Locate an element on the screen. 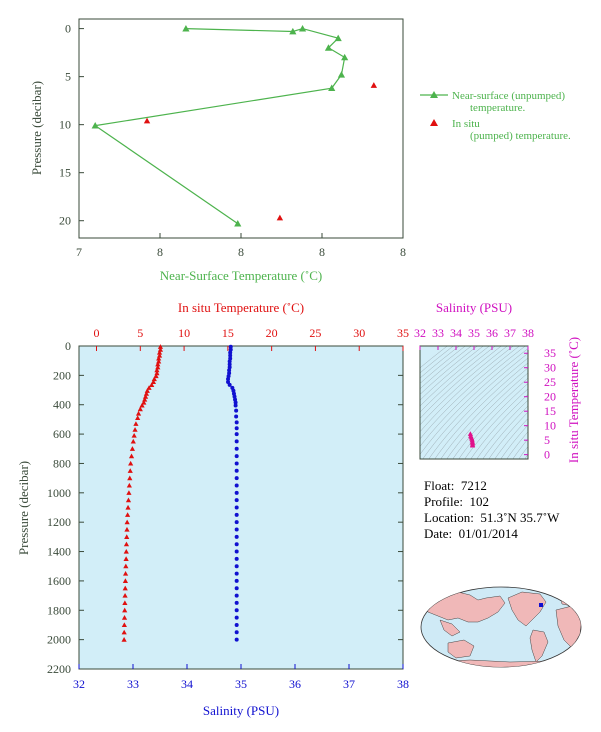 Image resolution: width=601 pixels, height=732 pixels. near-surface-y-axis-label: Pressure (decibar) is located at coordinates (36, 128).